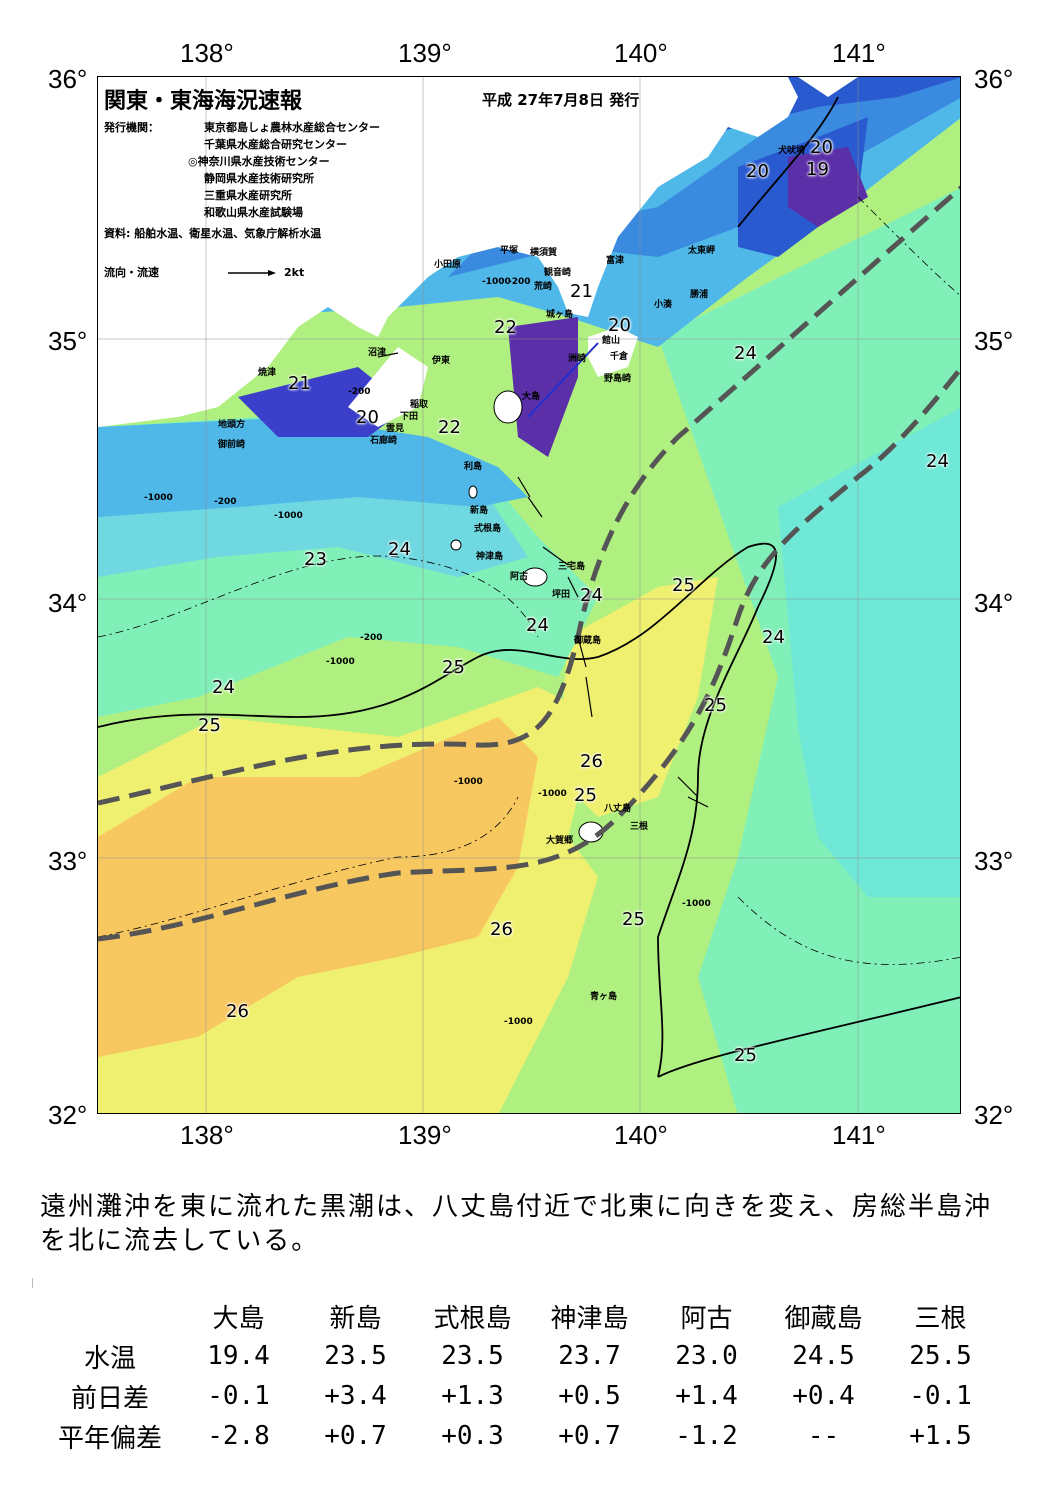 Image resolution: width=1064 pixels, height=1503 pixels. What do you see at coordinates (589, 1356) in the screenshot?
I see `table-cell: 23.7` at bounding box center [589, 1356].